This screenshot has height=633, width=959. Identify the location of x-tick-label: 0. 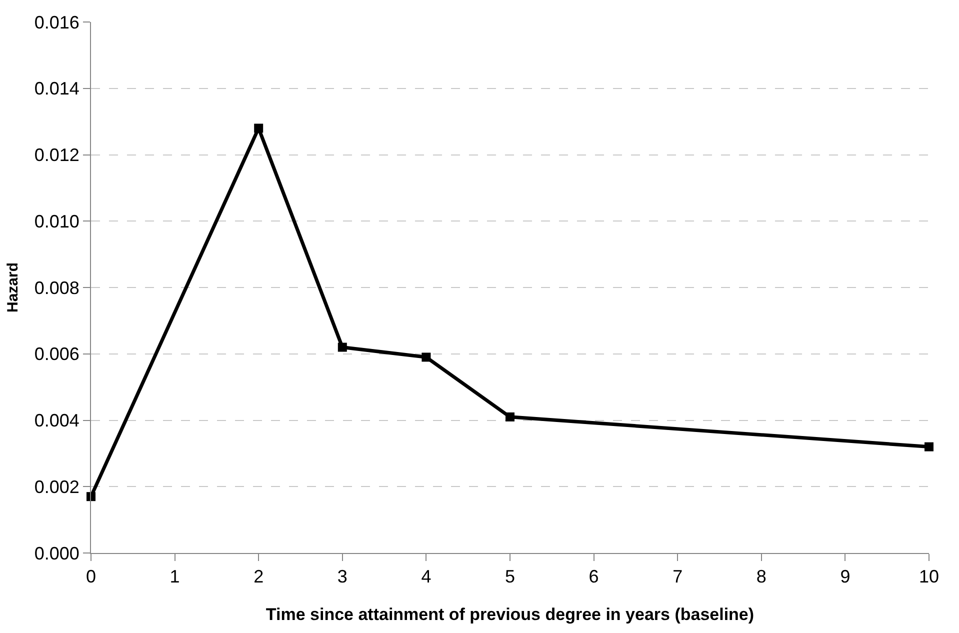
(91, 576).